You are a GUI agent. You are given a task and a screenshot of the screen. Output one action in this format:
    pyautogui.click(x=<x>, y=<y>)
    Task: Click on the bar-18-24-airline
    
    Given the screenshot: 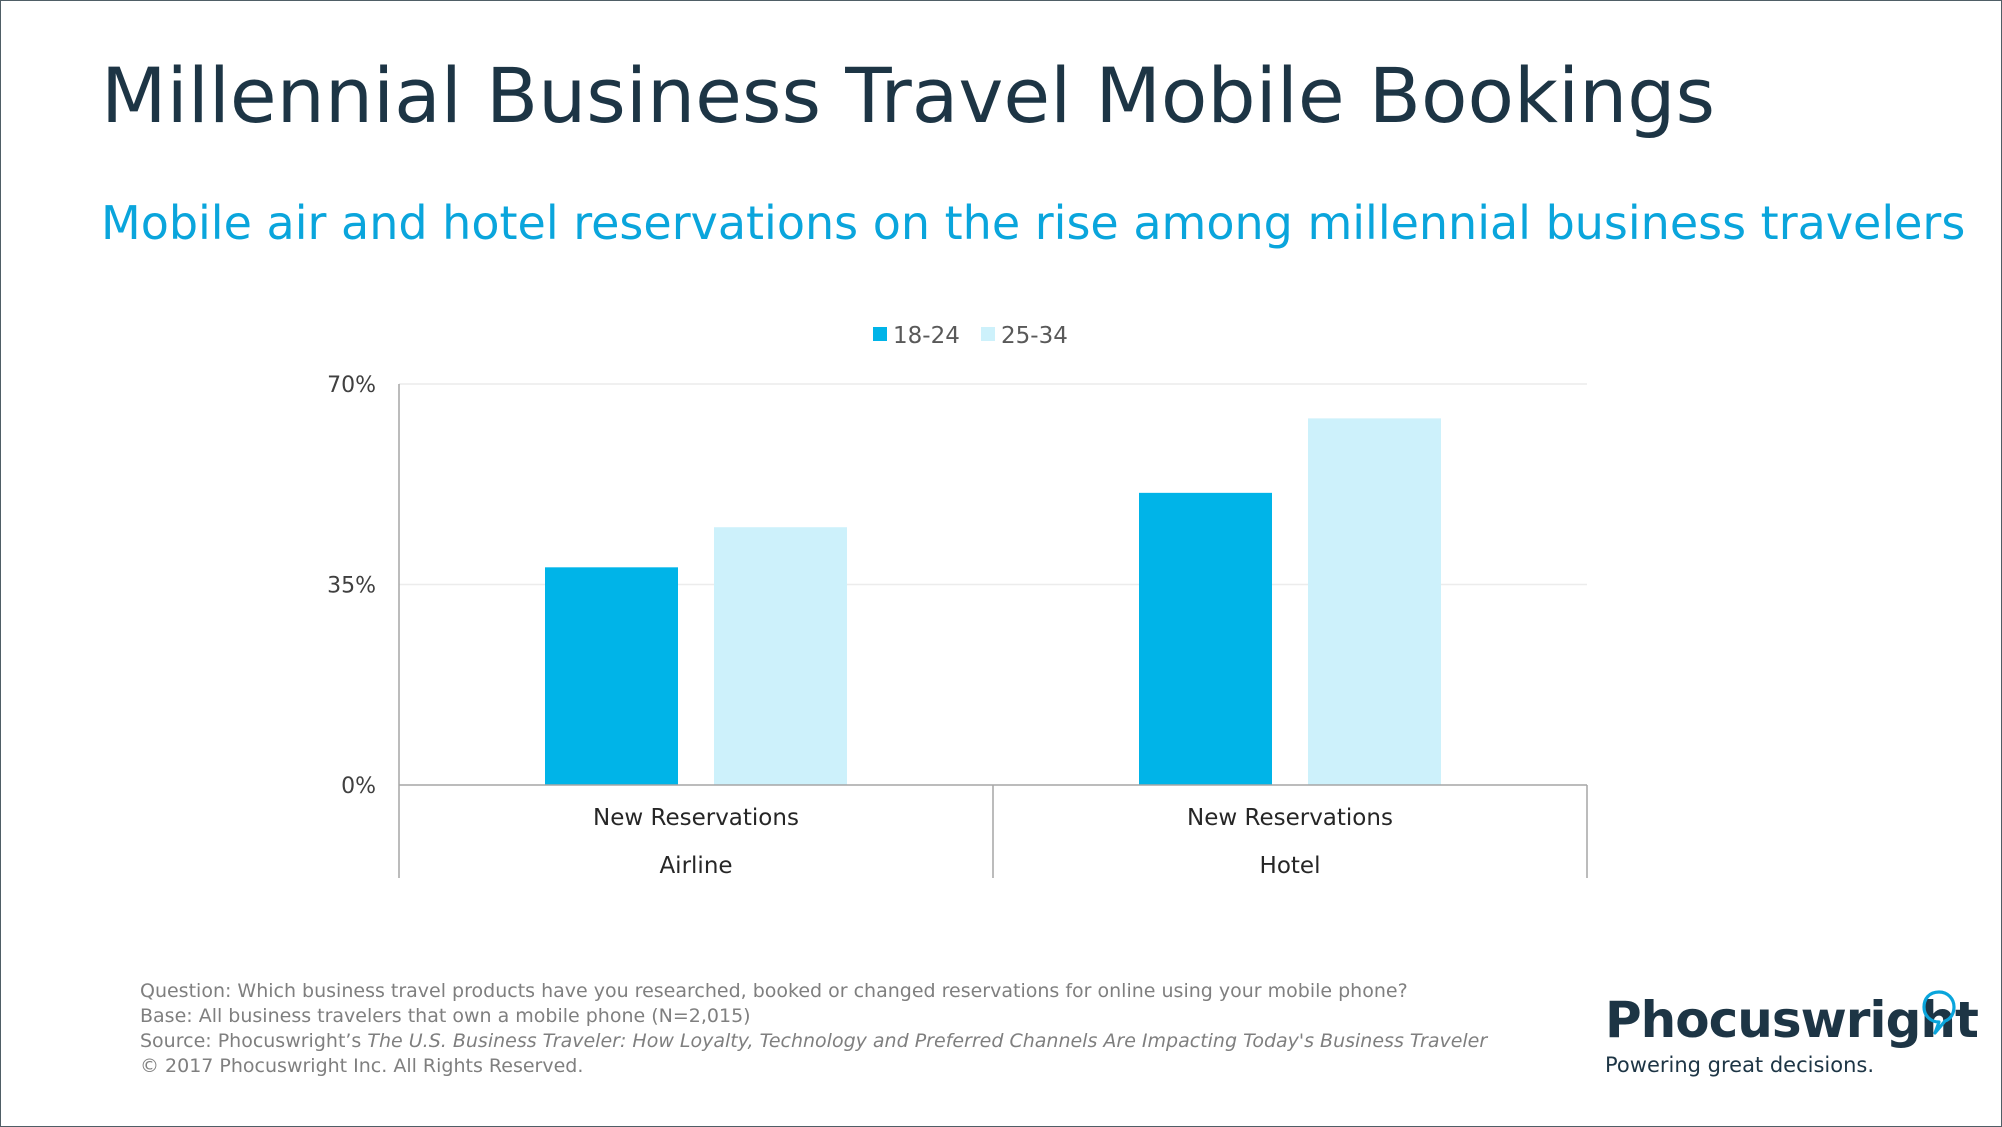 What is the action you would take?
    pyautogui.click(x=611, y=676)
    